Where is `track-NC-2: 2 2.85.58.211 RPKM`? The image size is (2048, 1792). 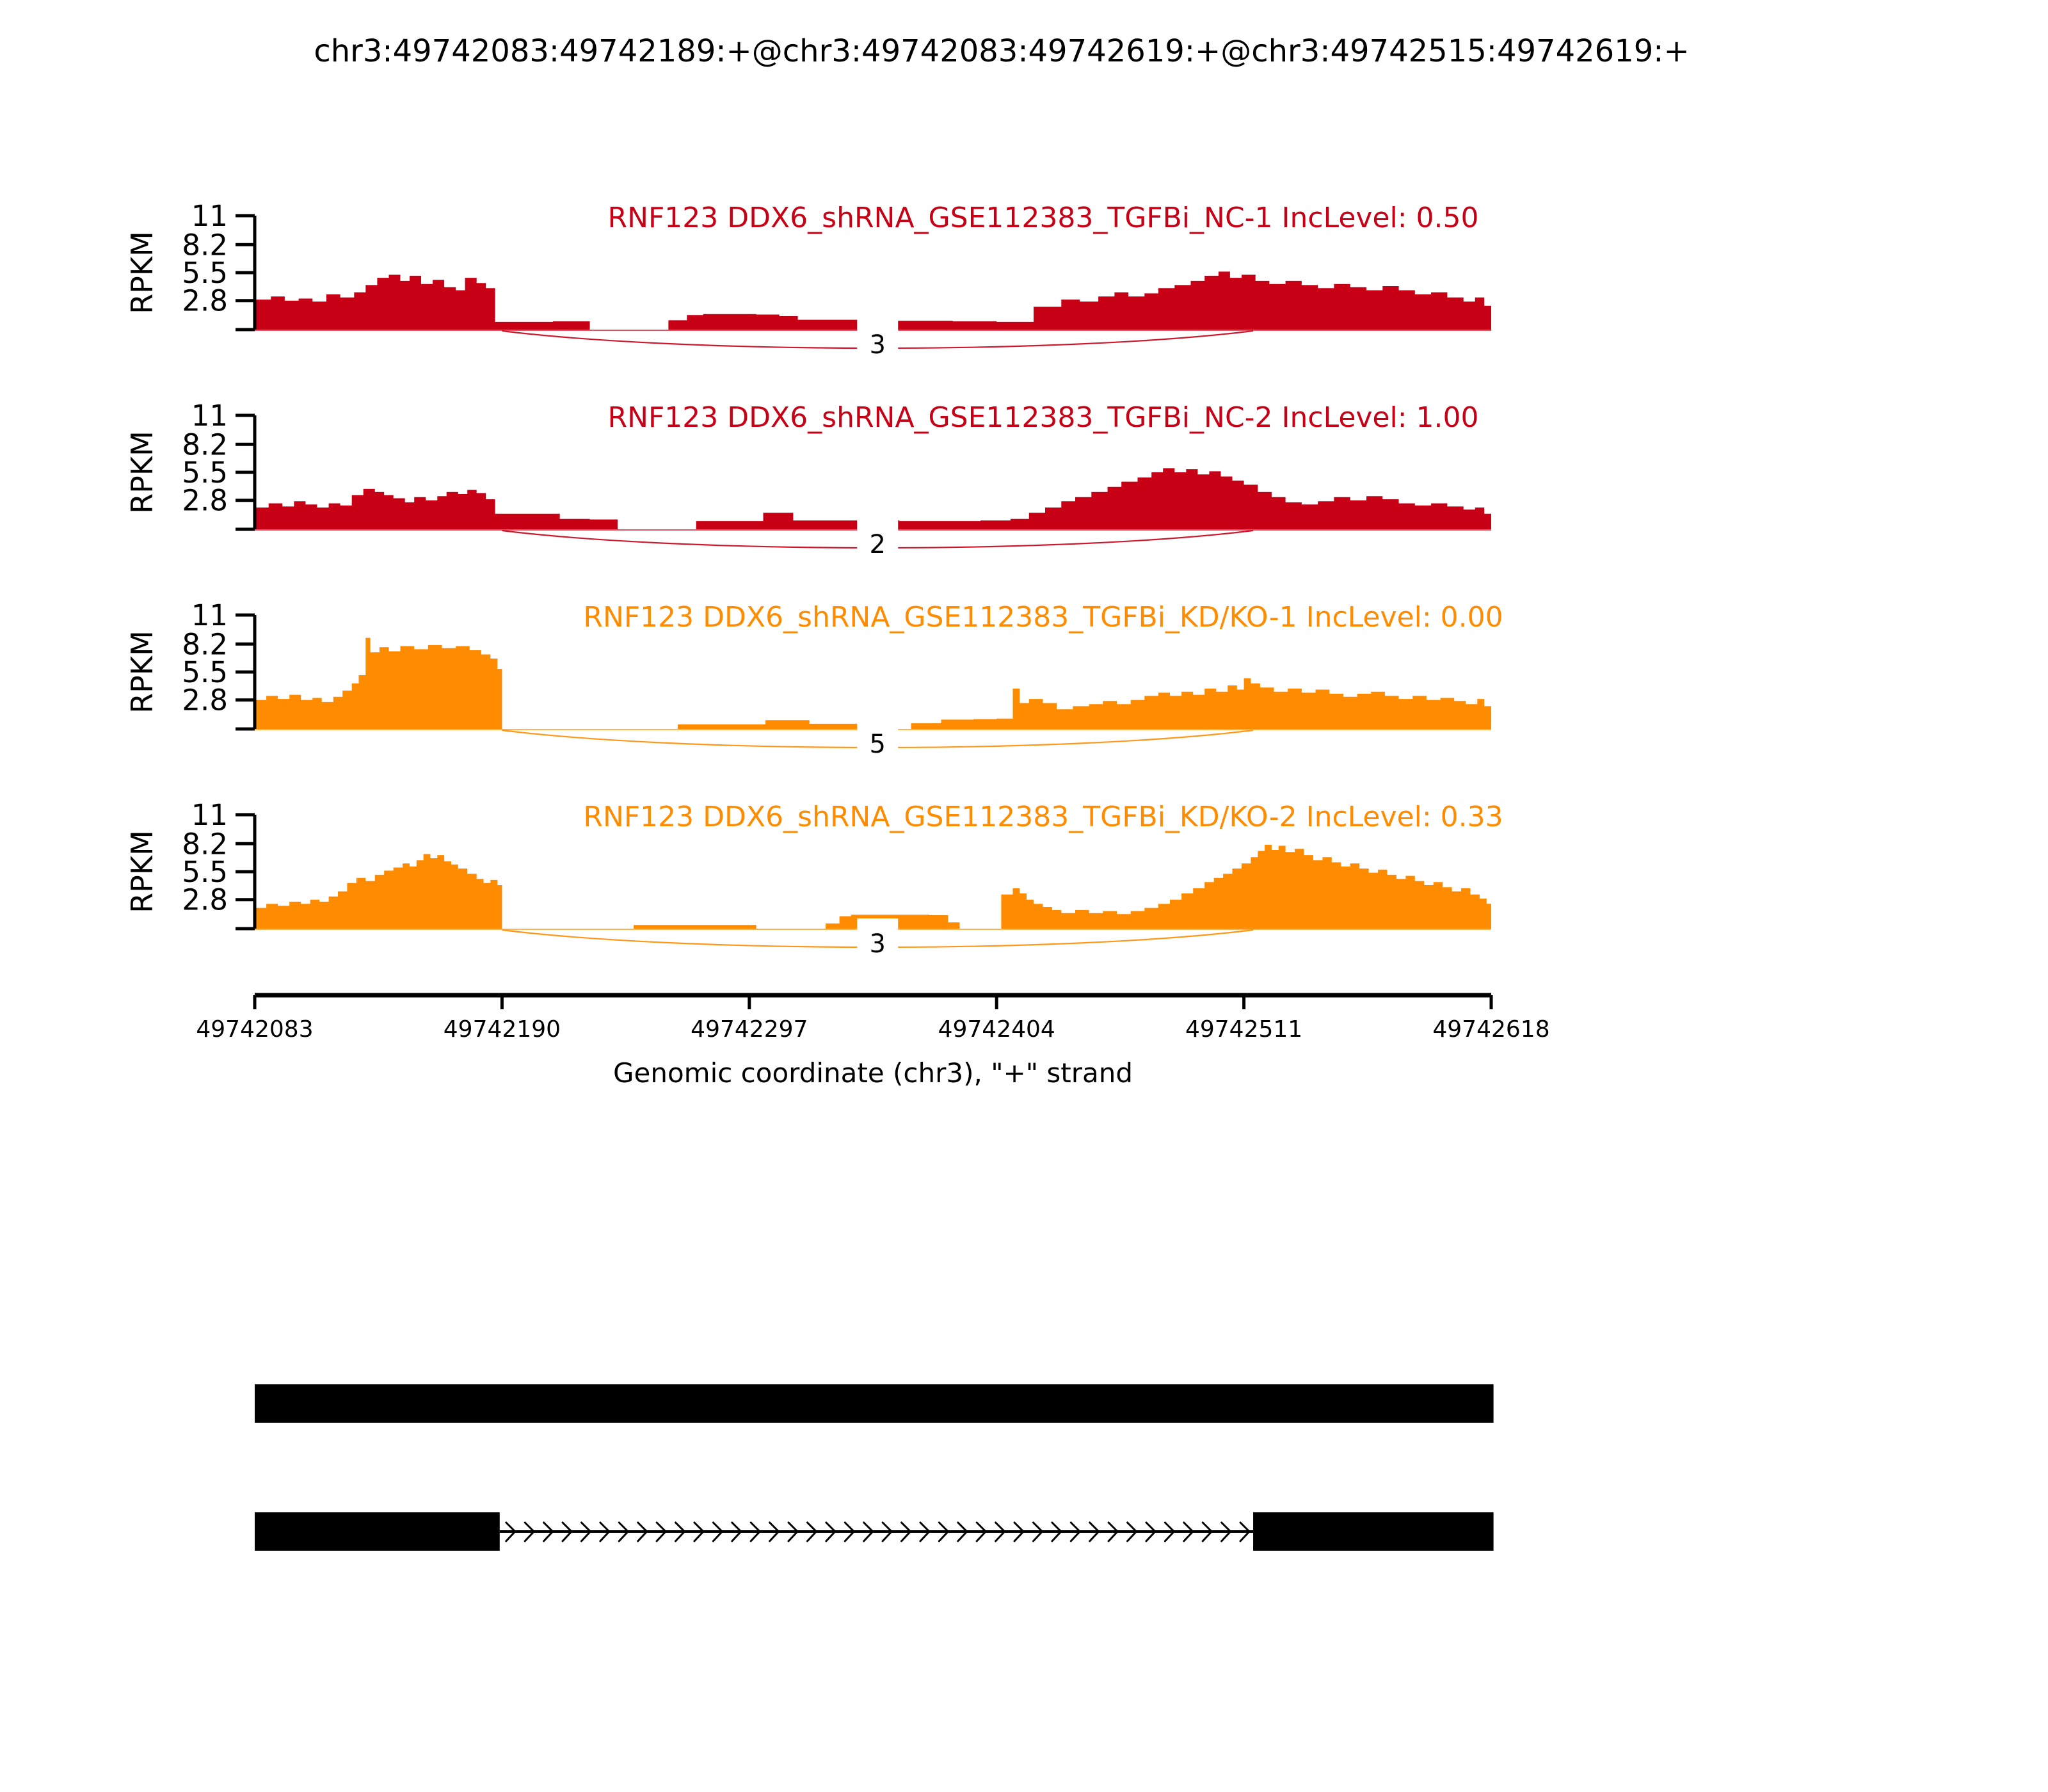 track-NC-2: 2 2.85.58.211 RPKM is located at coordinates (808, 479).